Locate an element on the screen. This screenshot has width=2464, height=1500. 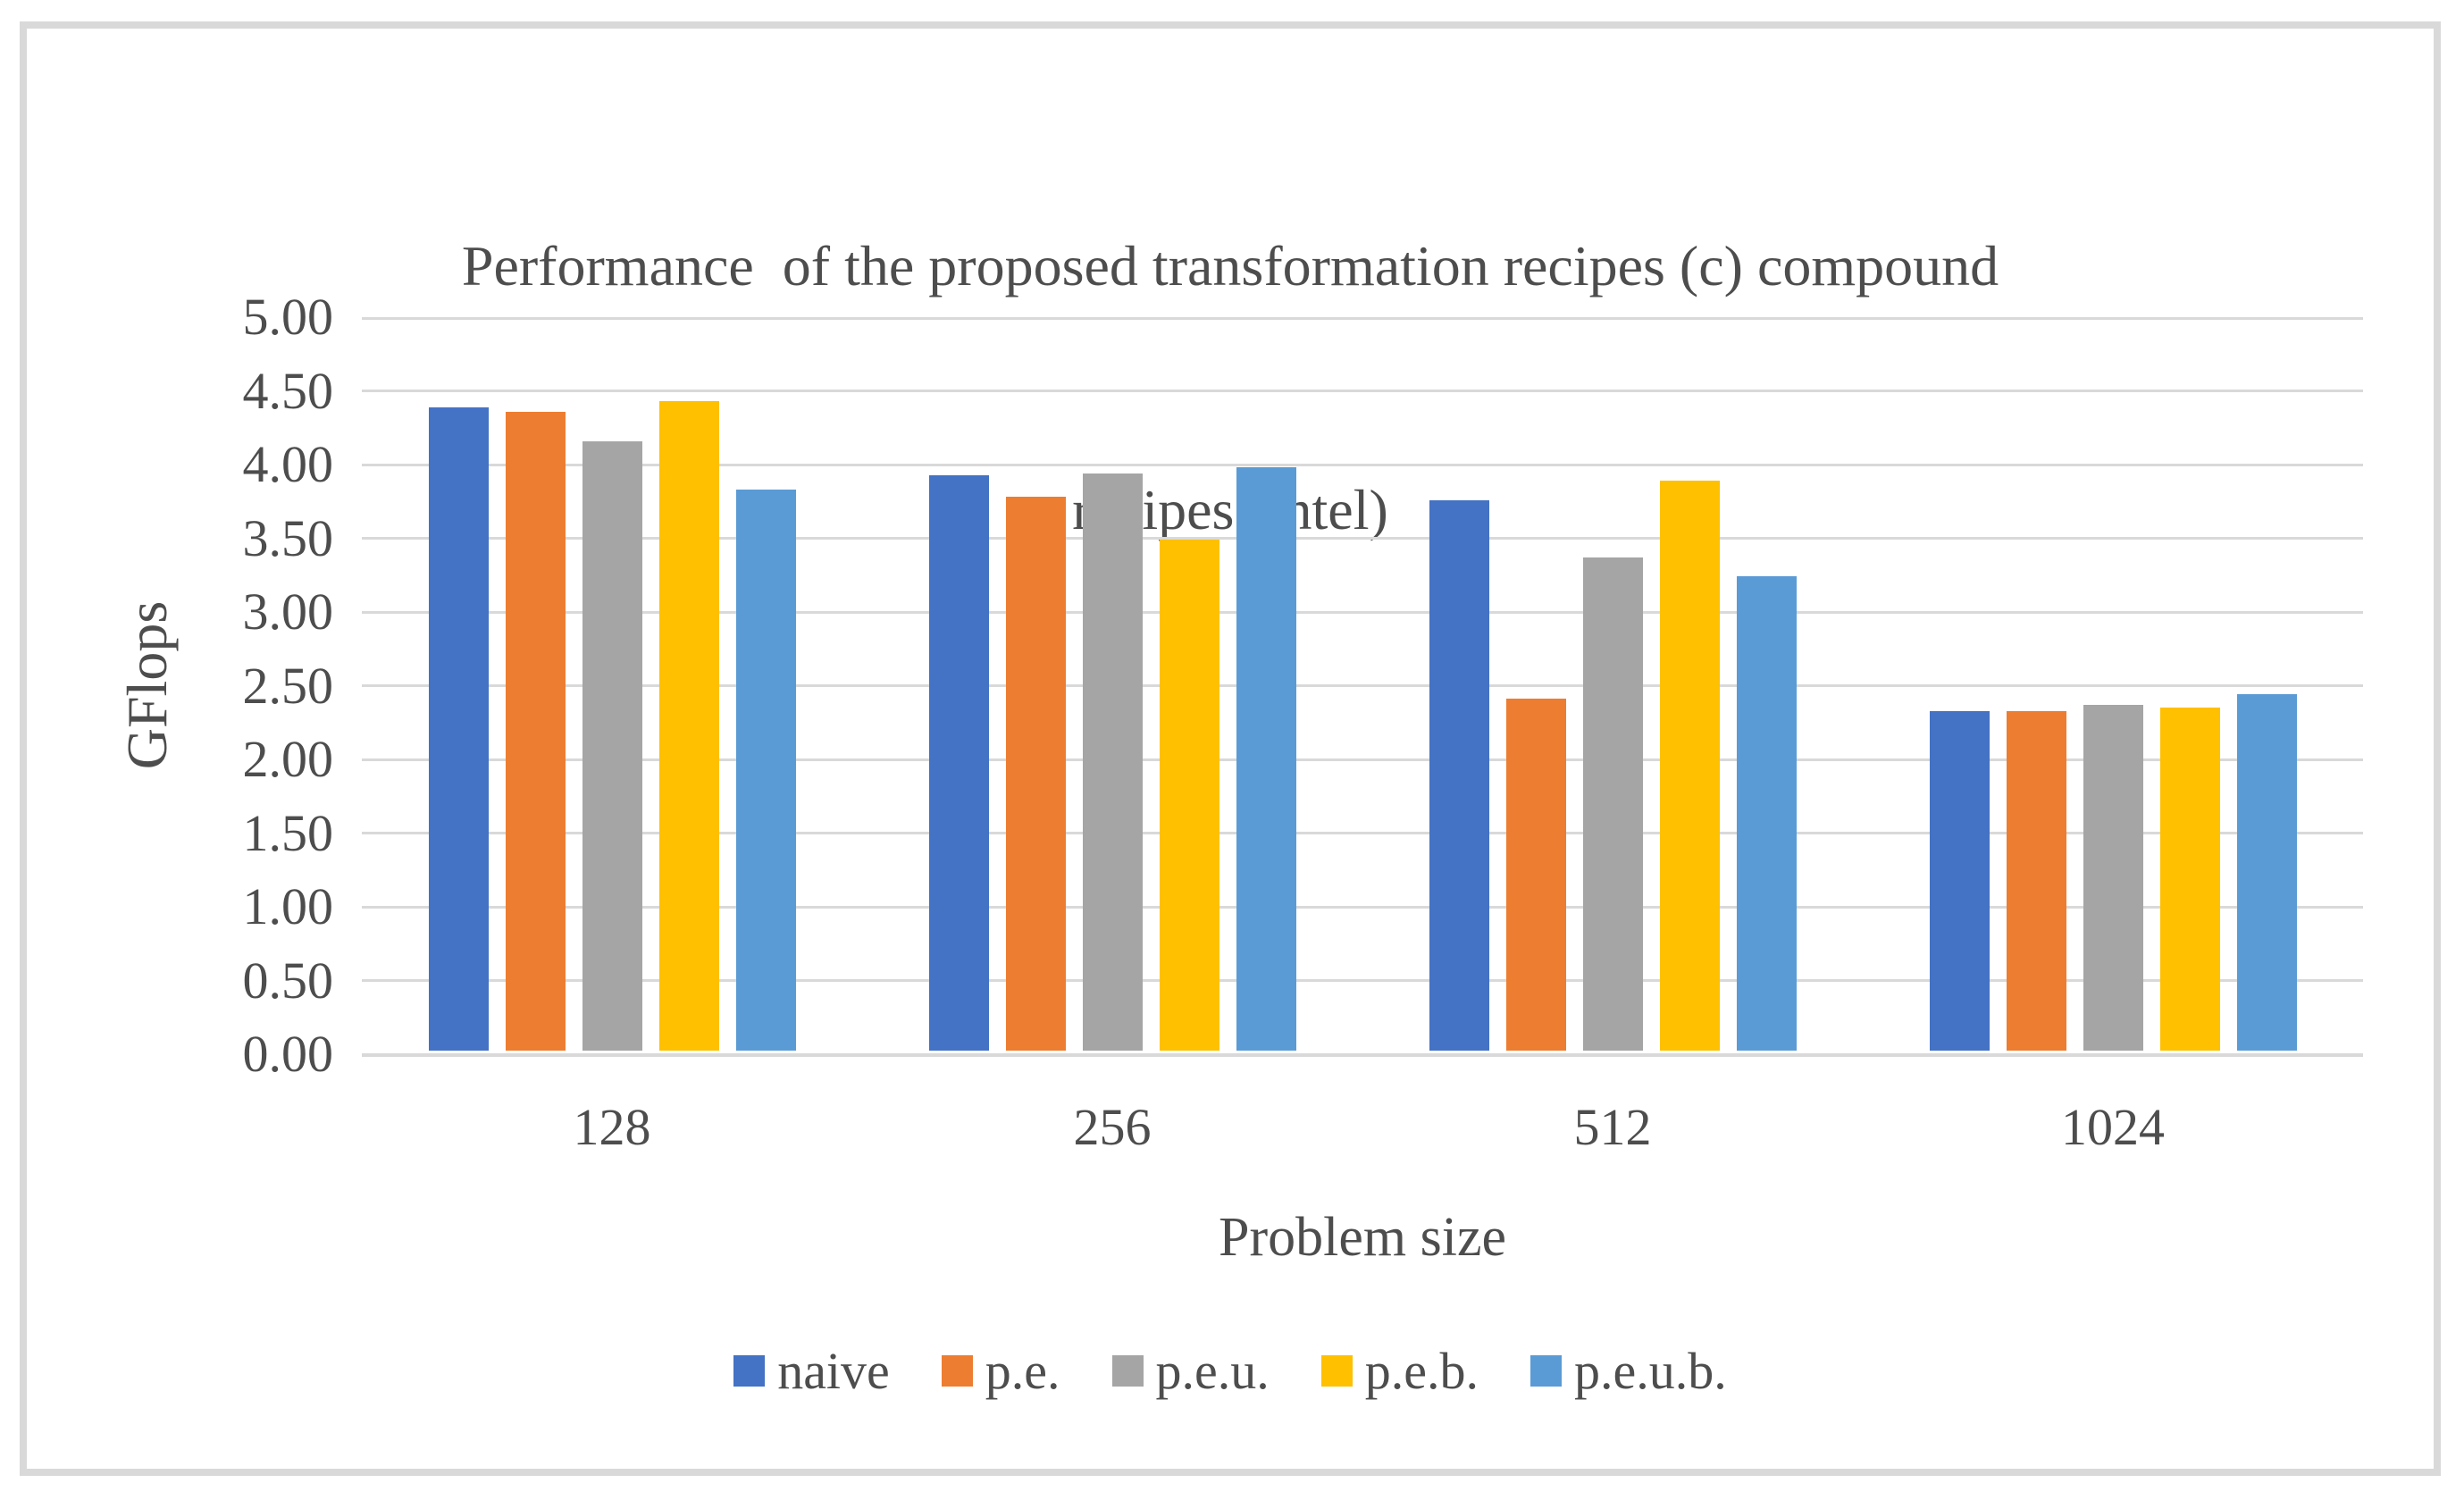
legend-item-peu: p.e.u. is located at coordinates (1190, 1371).